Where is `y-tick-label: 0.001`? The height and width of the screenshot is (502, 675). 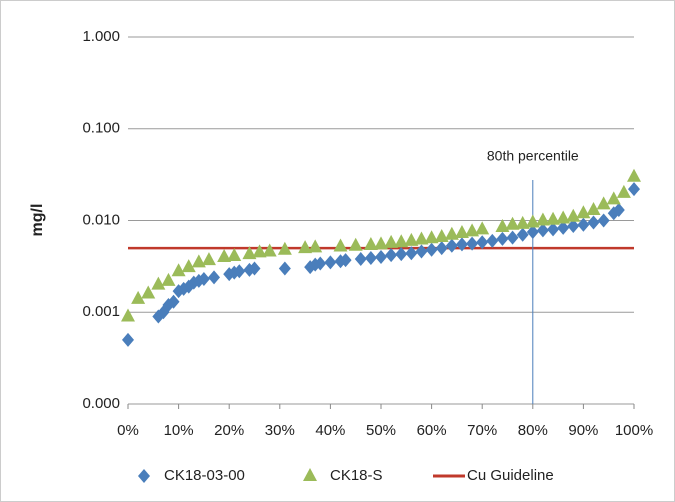
y-tick-label: 0.001 is located at coordinates (101, 311).